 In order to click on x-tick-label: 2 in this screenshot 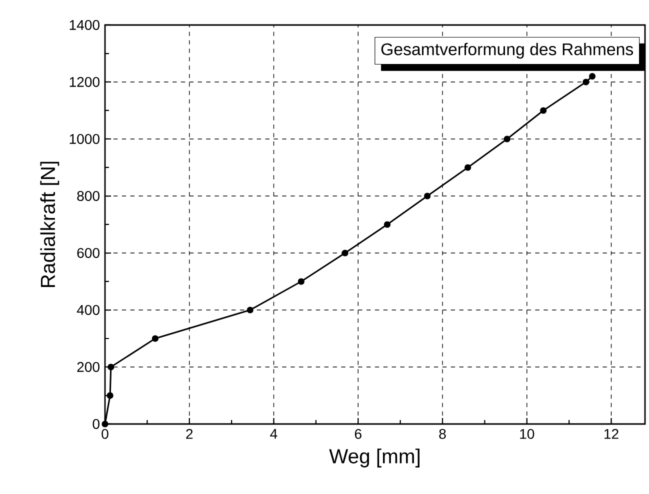, I will do `click(189, 433)`.